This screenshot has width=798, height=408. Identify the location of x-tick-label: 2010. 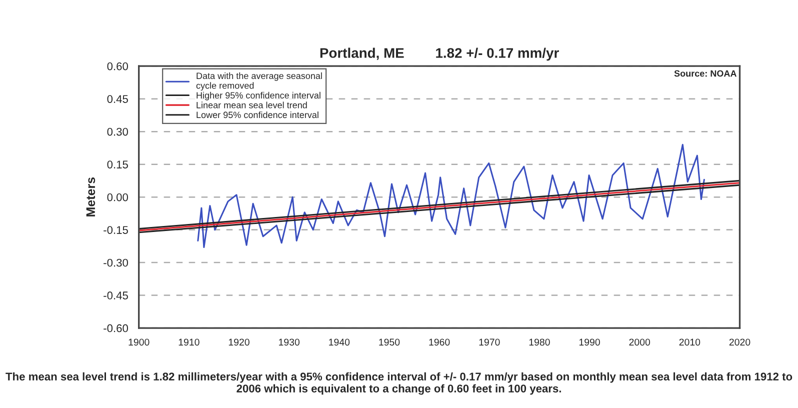
(689, 342).